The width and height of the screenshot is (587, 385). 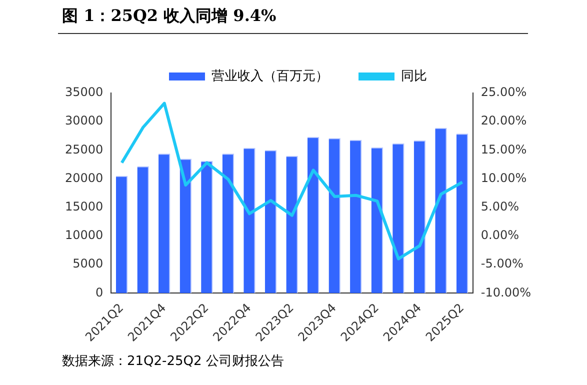 I want to click on y-tick-label: 10000, so click(x=84, y=235).